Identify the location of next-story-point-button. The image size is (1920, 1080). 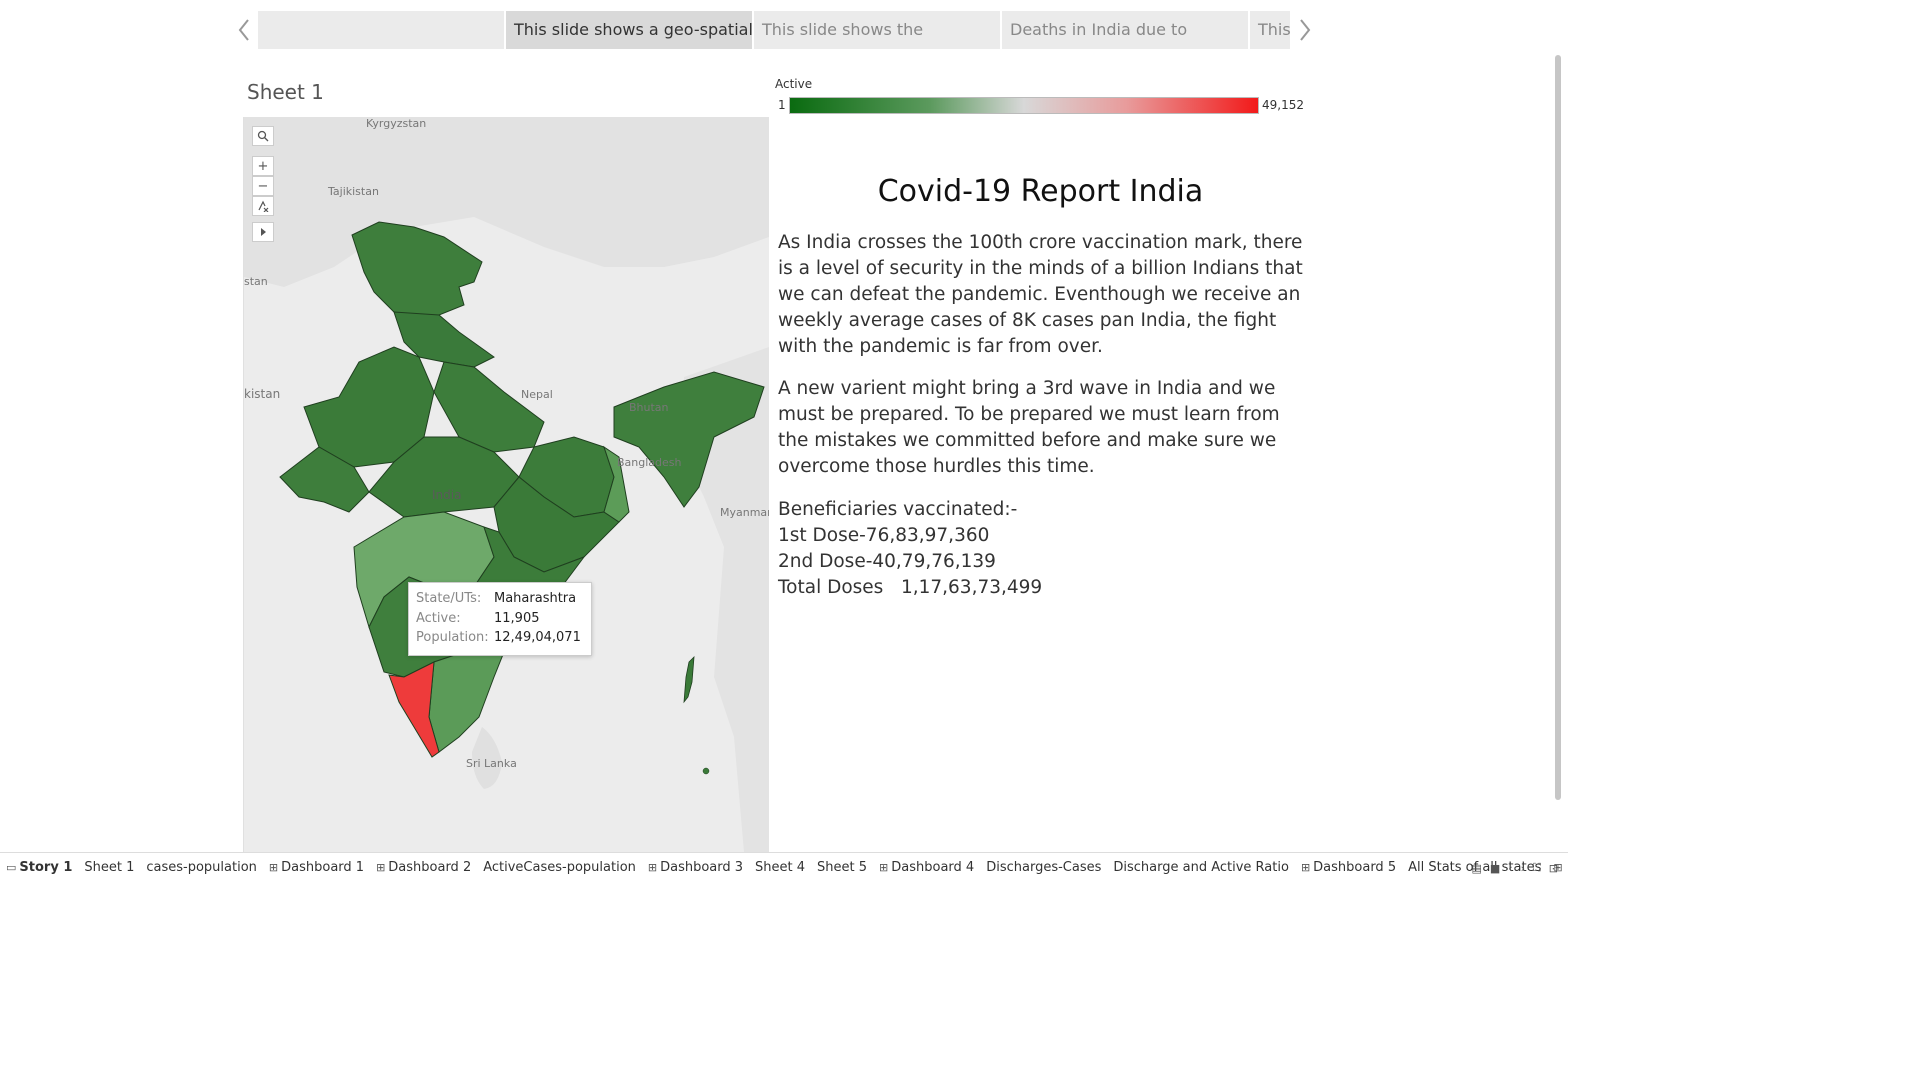
(1305, 30).